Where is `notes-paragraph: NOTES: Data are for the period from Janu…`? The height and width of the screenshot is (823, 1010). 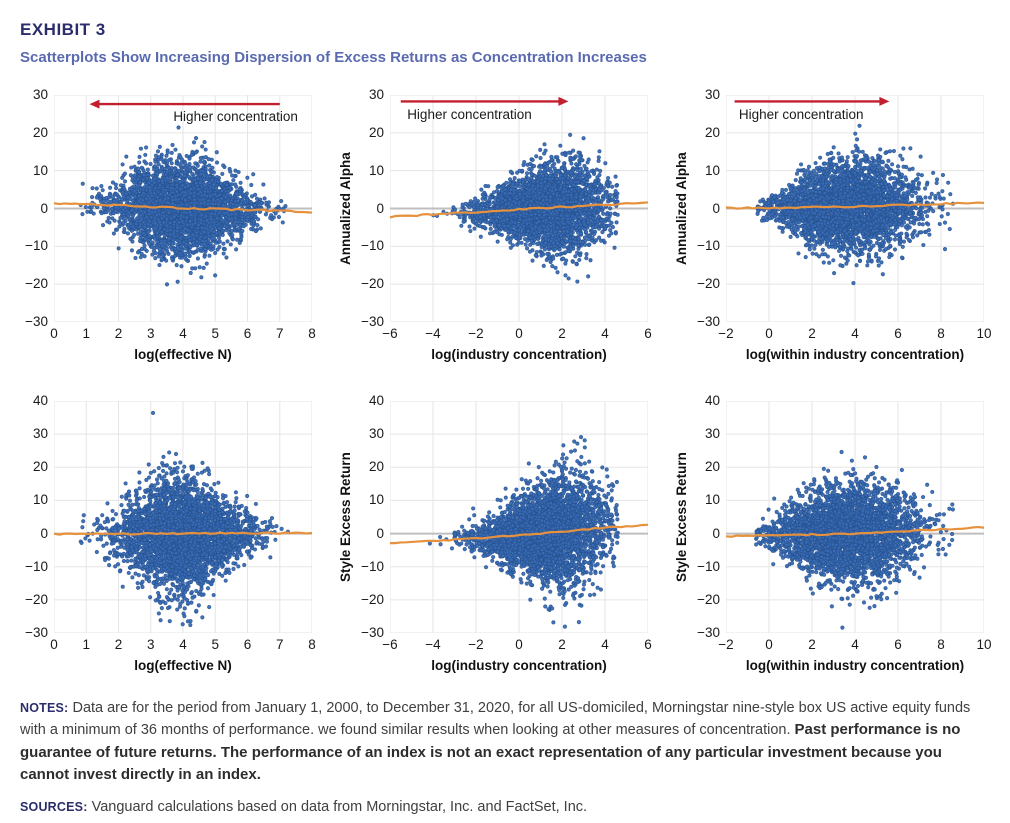 notes-paragraph: NOTES: Data are for the period from Janu… is located at coordinates (503, 742).